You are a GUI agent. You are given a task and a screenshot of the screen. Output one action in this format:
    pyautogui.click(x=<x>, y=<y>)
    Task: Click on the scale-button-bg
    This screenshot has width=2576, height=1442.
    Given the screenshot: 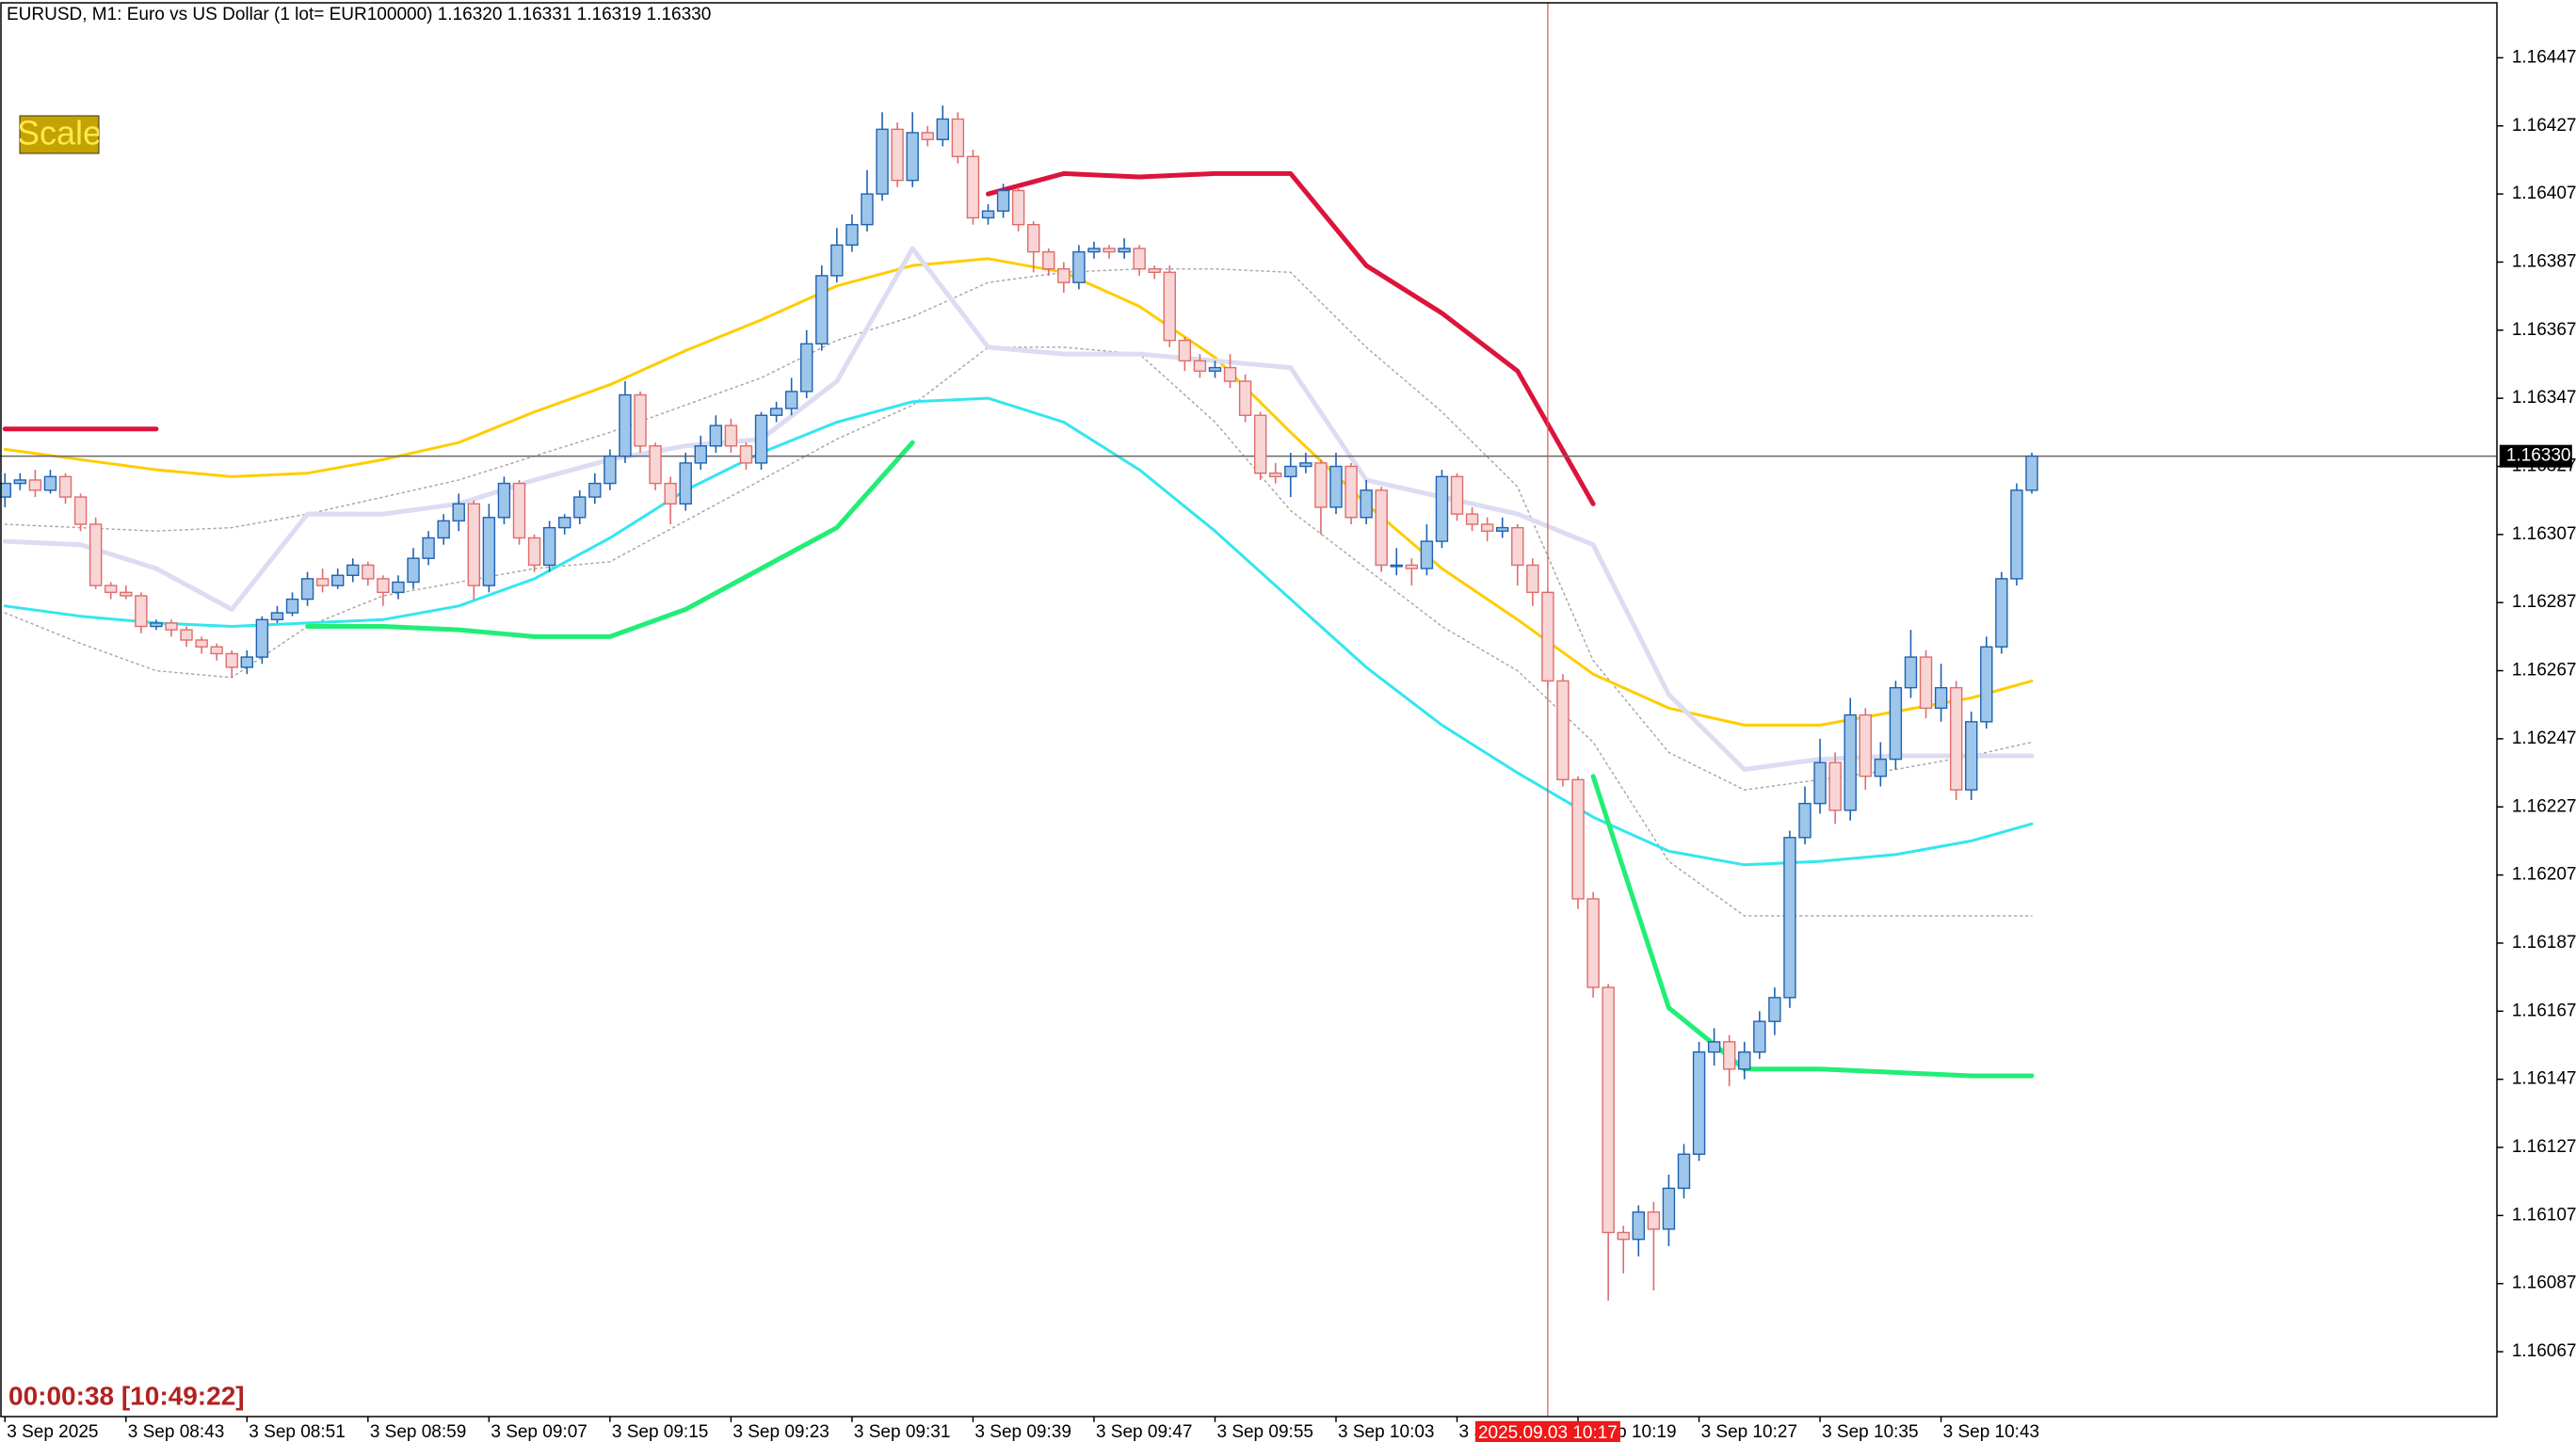 What is the action you would take?
    pyautogui.click(x=59, y=134)
    